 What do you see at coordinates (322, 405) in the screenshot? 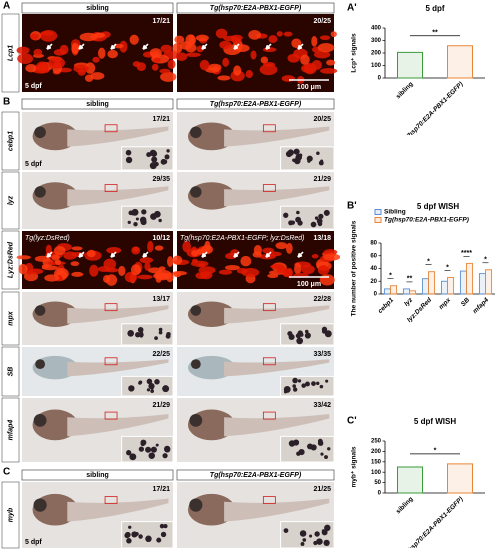
I see `count-label: 33/42` at bounding box center [322, 405].